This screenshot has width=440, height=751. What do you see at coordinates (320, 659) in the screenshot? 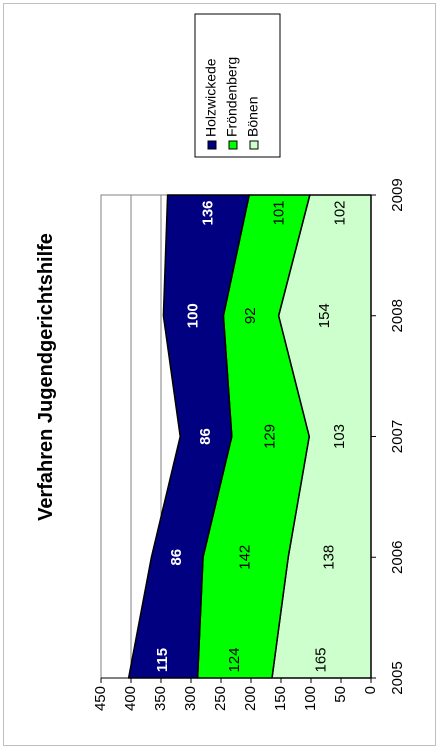
I see `data-label: 165` at bounding box center [320, 659].